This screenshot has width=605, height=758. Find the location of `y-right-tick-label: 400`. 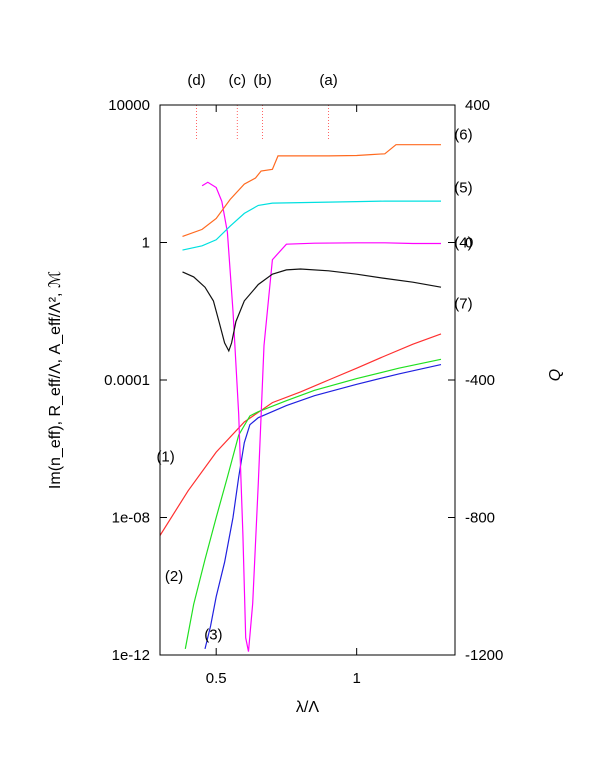

y-right-tick-label: 400 is located at coordinates (477, 105).